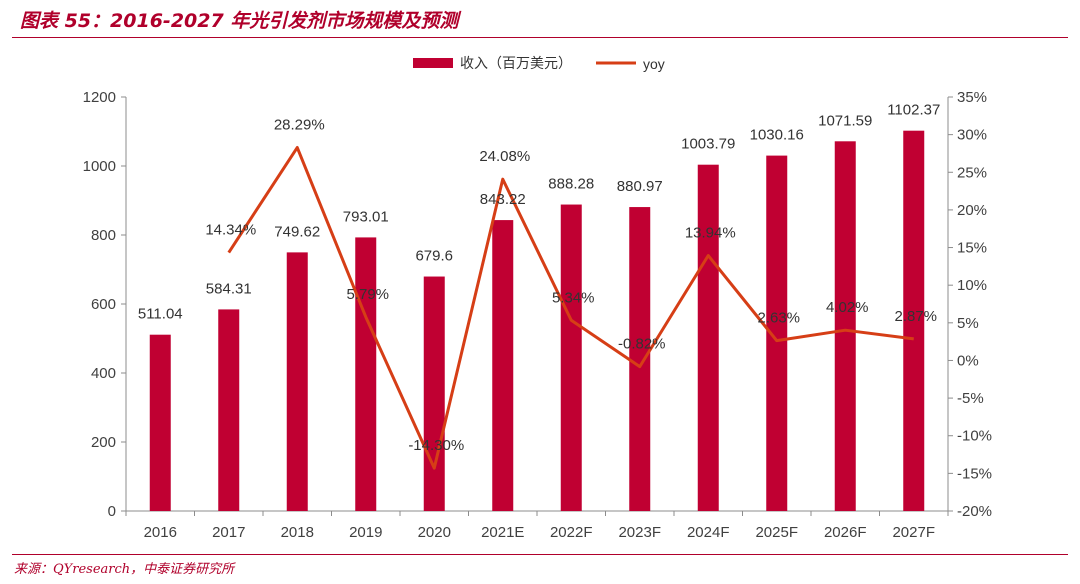  What do you see at coordinates (540, 37) in the screenshot?
I see `title-divider` at bounding box center [540, 37].